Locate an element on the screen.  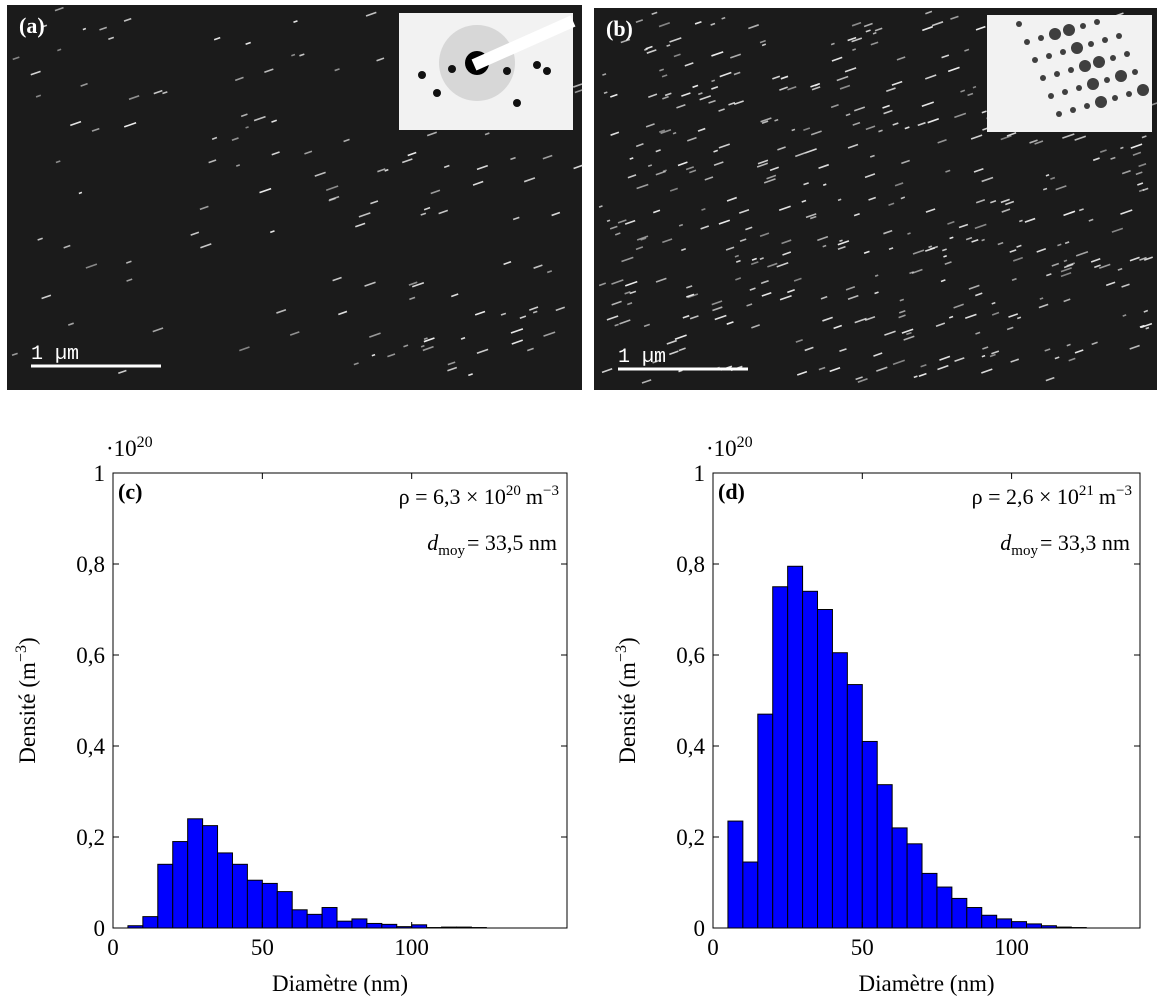
multiplier-exponent: 20 is located at coordinates (745, 442).